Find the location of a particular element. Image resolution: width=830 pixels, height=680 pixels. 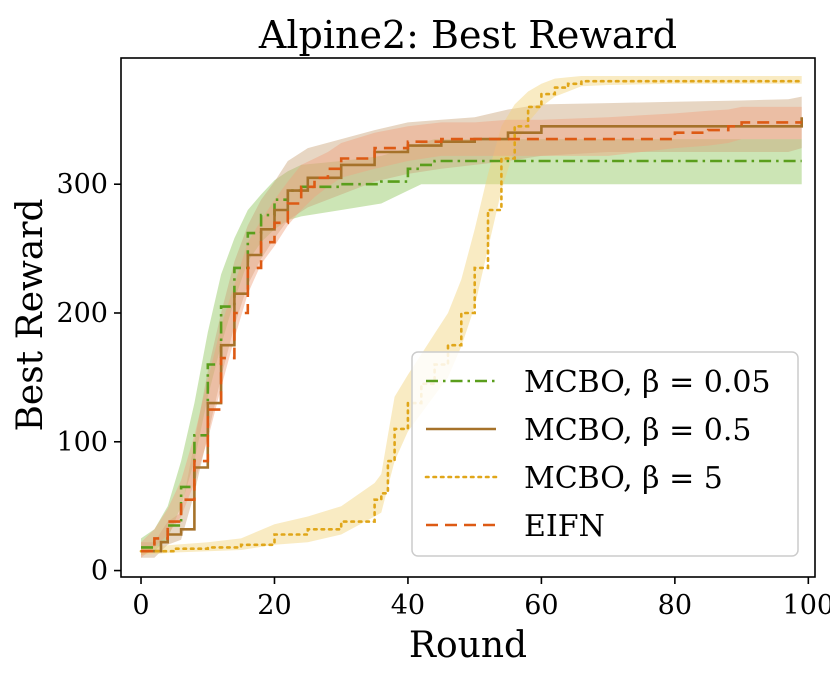

y-tick-label-200: 200 is located at coordinates (82, 313).